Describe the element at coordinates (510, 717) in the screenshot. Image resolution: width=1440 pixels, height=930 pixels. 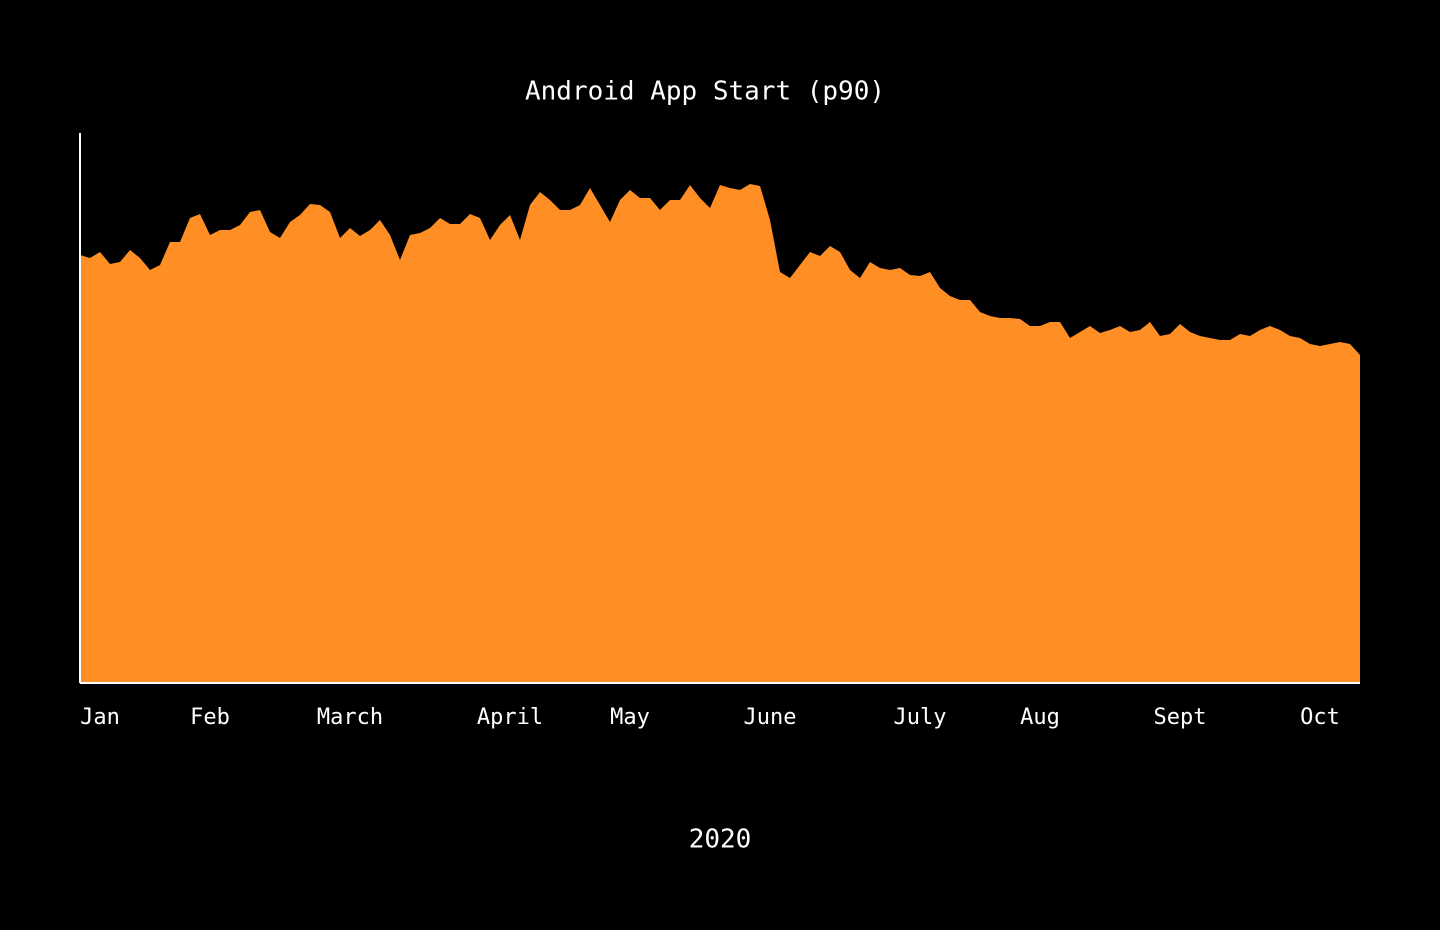
I see `x-tick-label: April` at that location.